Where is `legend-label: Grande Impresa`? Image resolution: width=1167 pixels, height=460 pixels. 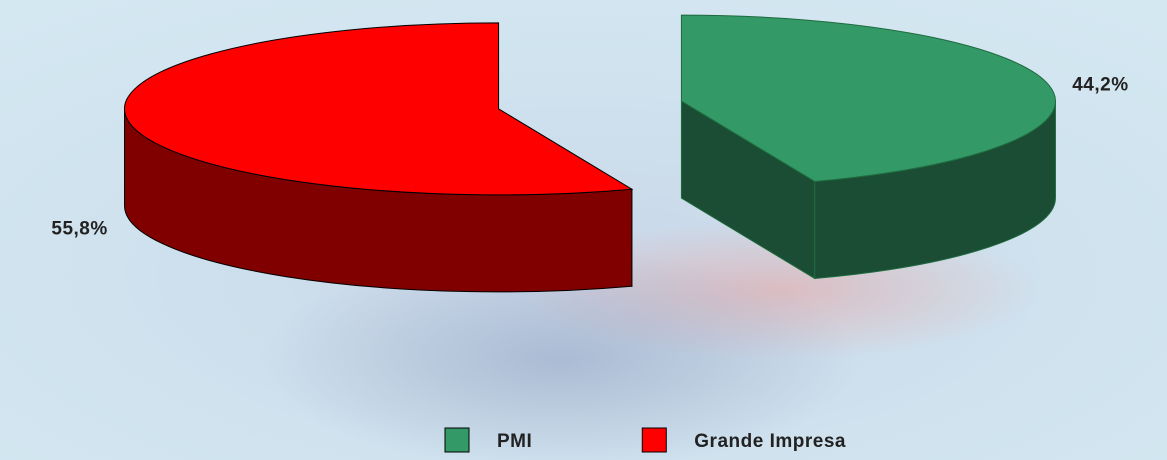 legend-label: Grande Impresa is located at coordinates (770, 441).